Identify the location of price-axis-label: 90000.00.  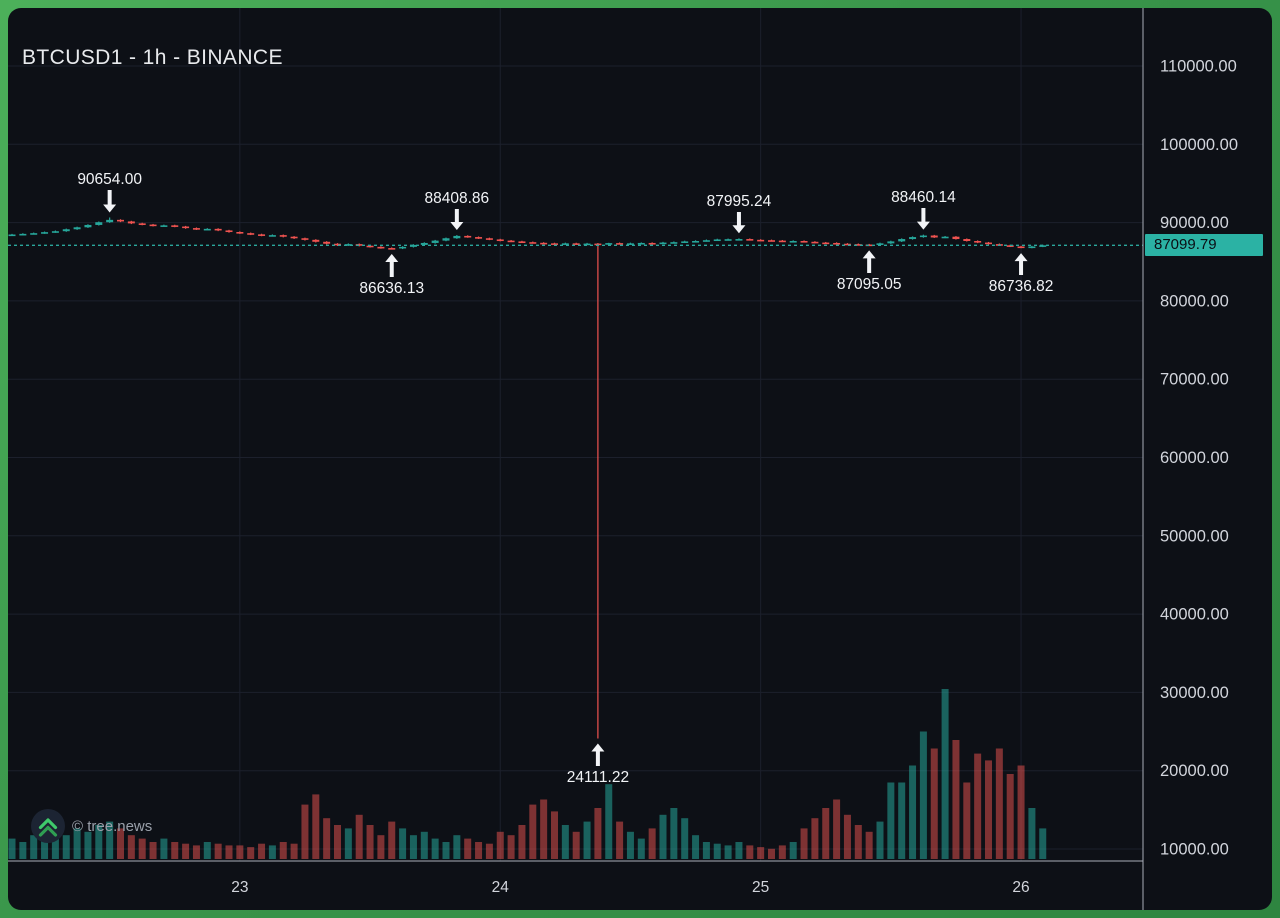
(1194, 223).